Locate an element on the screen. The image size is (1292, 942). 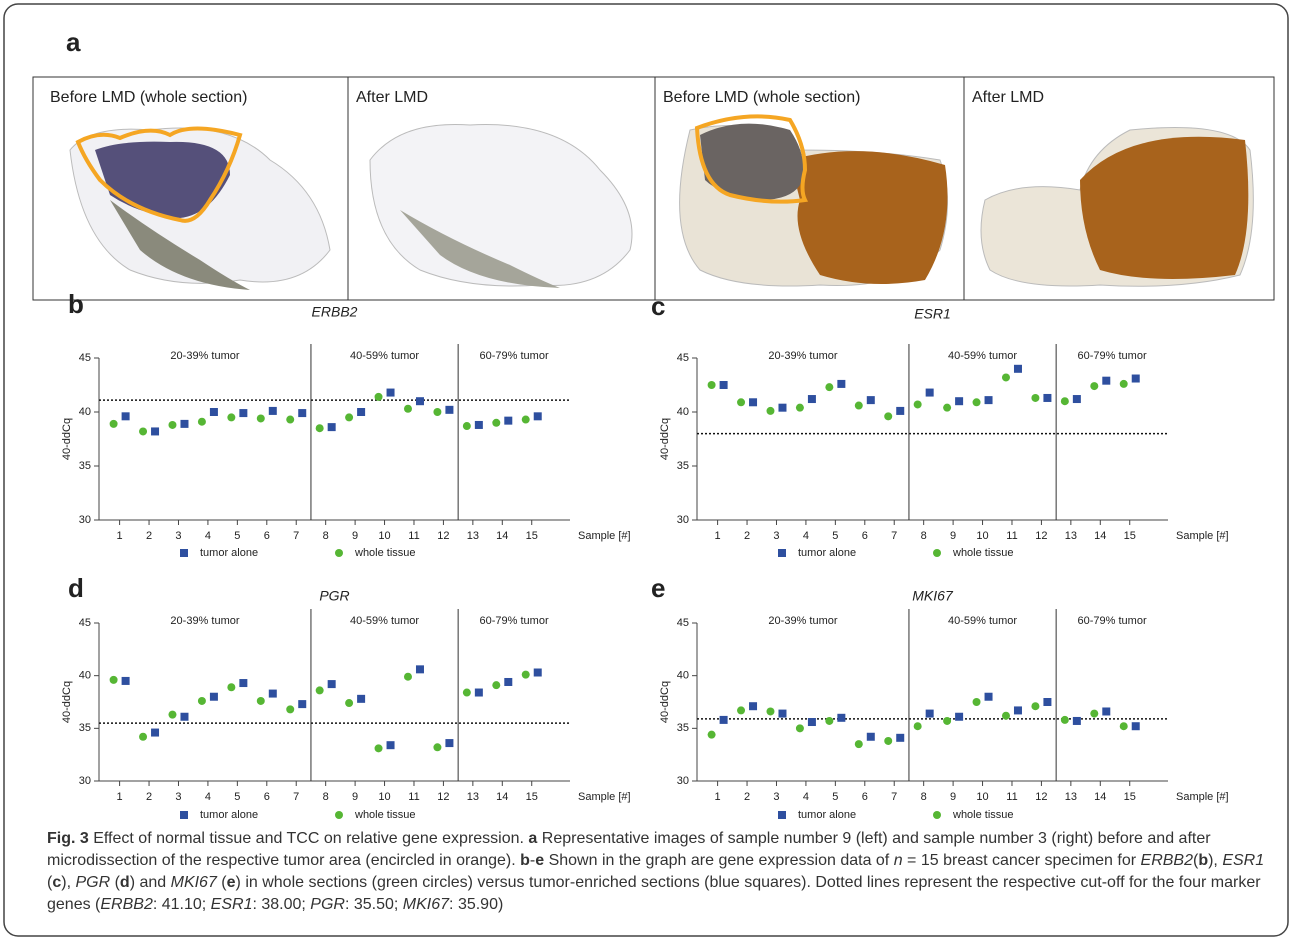
caption-run: d is located at coordinates (124, 882).